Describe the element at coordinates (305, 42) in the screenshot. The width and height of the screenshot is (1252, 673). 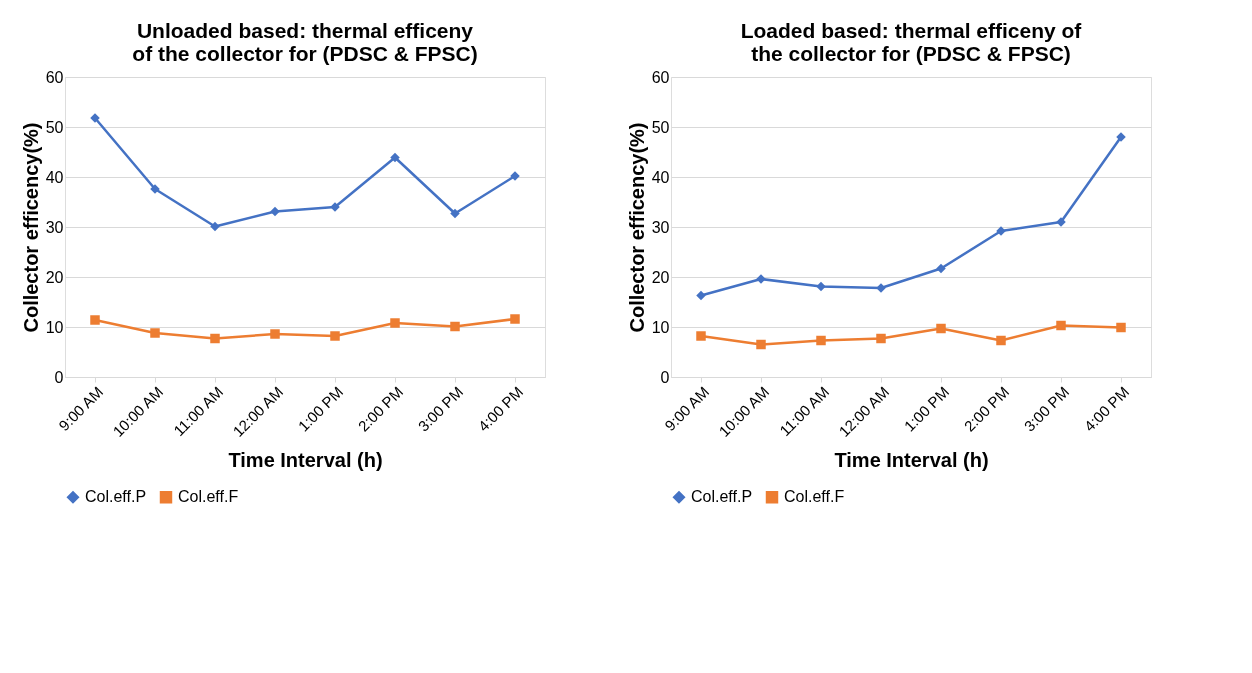
I see `chart-title: Unloaded based: thermal efficeny of the collector for (PDSC & FPSC)` at that location.